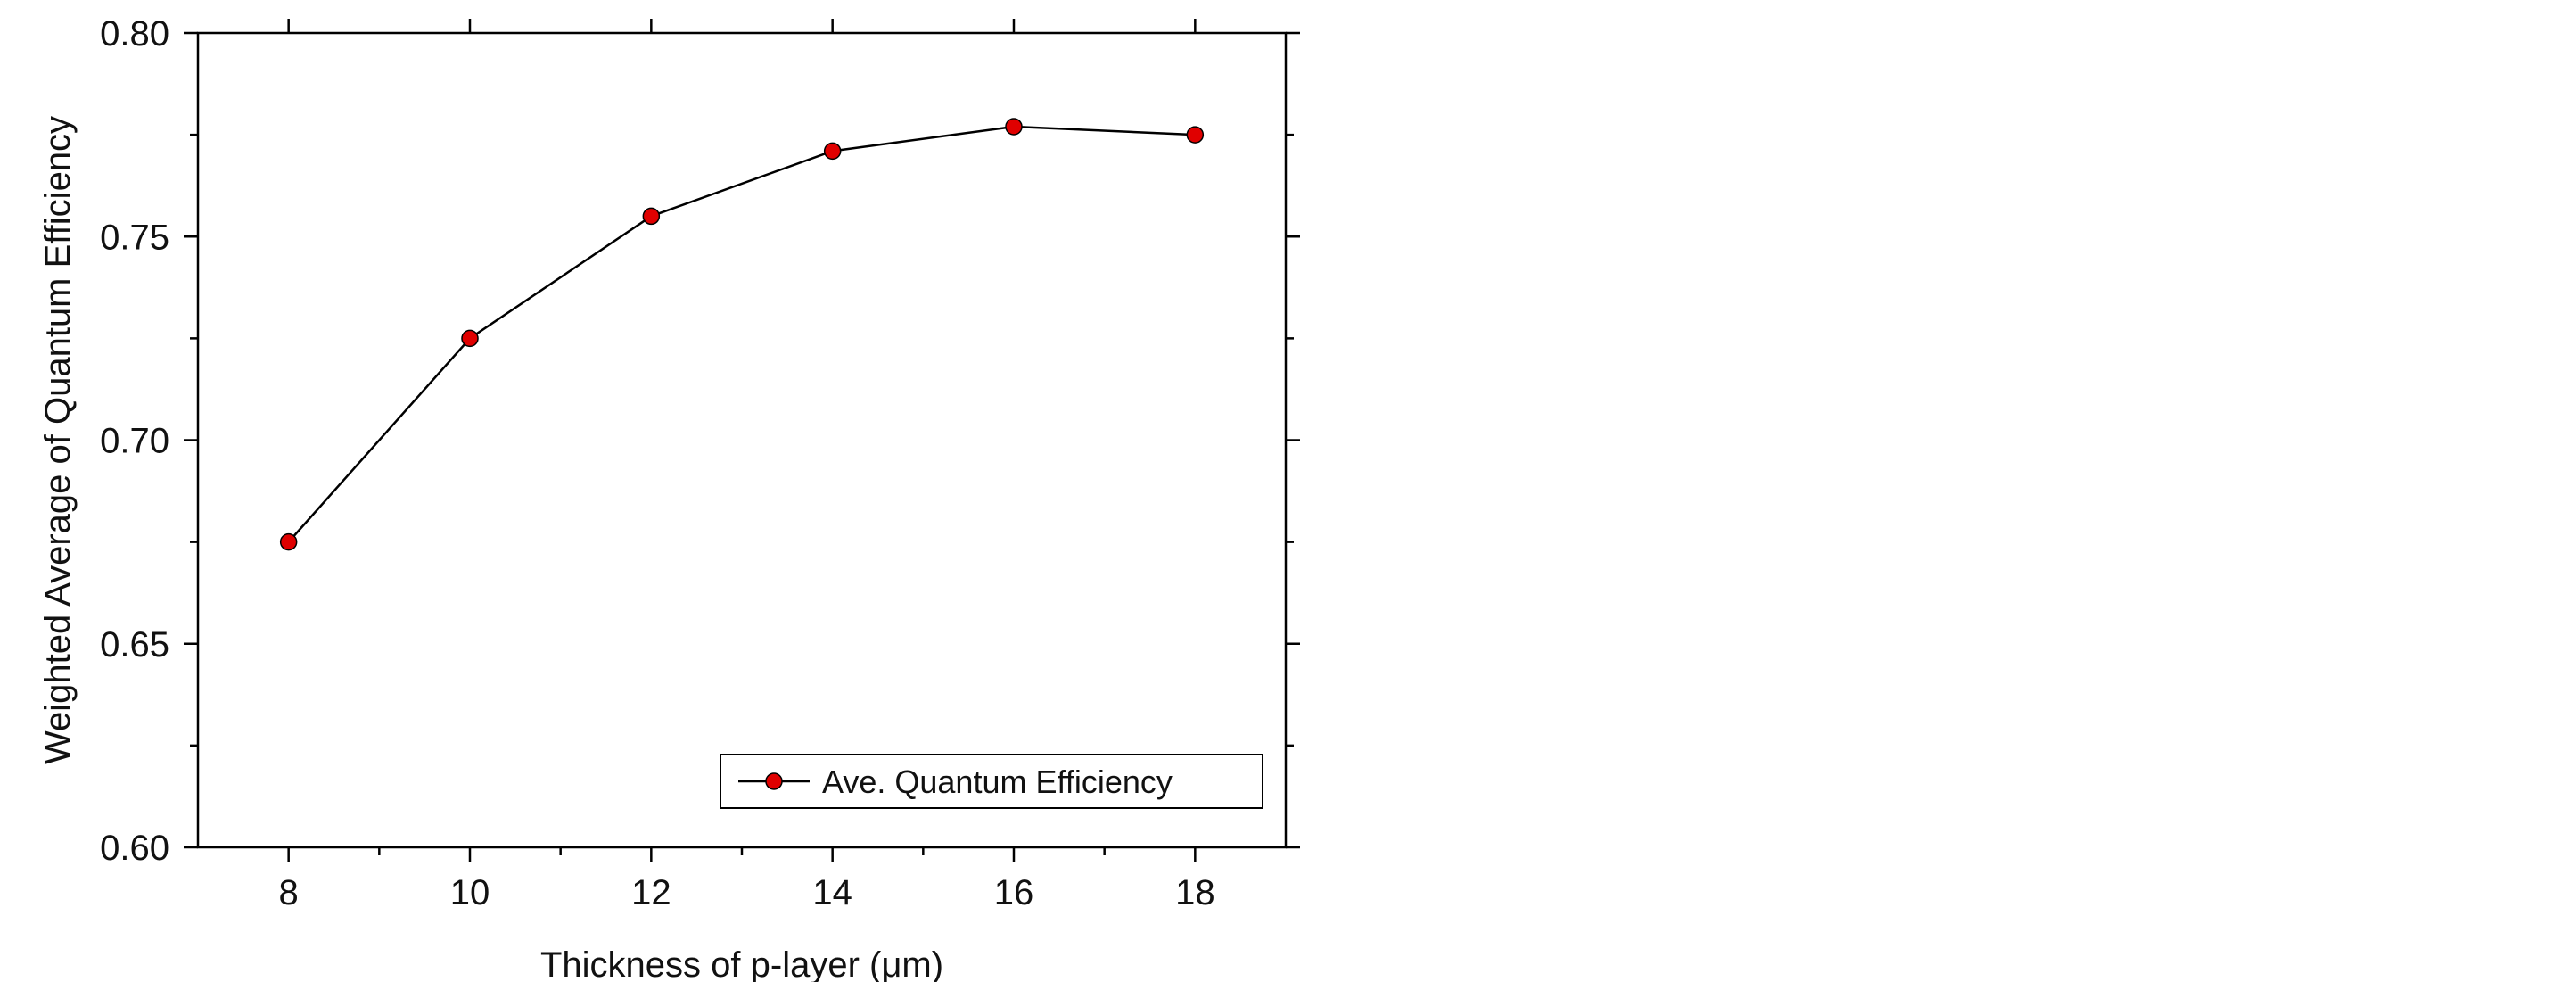 The height and width of the screenshot is (982, 2576). What do you see at coordinates (134, 848) in the screenshot?
I see `y-tick-label: 0.60` at bounding box center [134, 848].